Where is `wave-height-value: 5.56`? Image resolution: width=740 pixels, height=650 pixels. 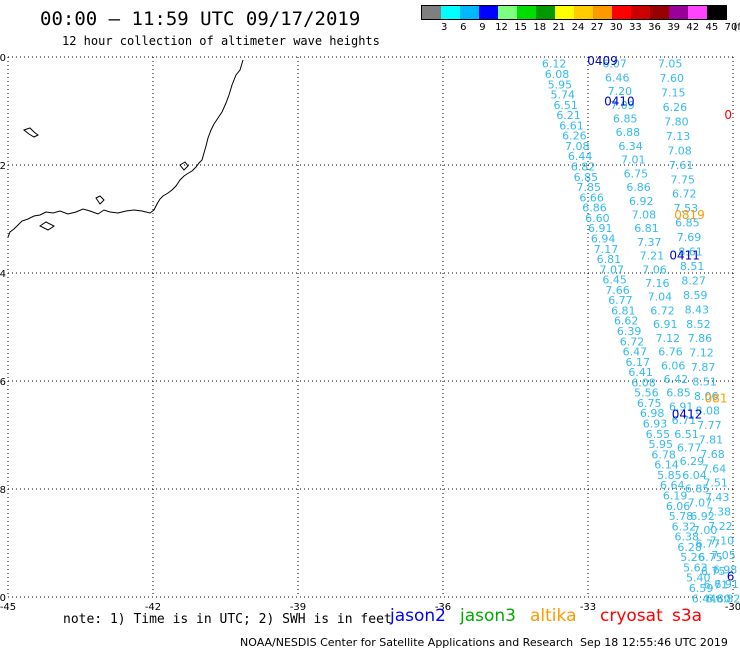 wave-height-value: 5.56 is located at coordinates (646, 393).